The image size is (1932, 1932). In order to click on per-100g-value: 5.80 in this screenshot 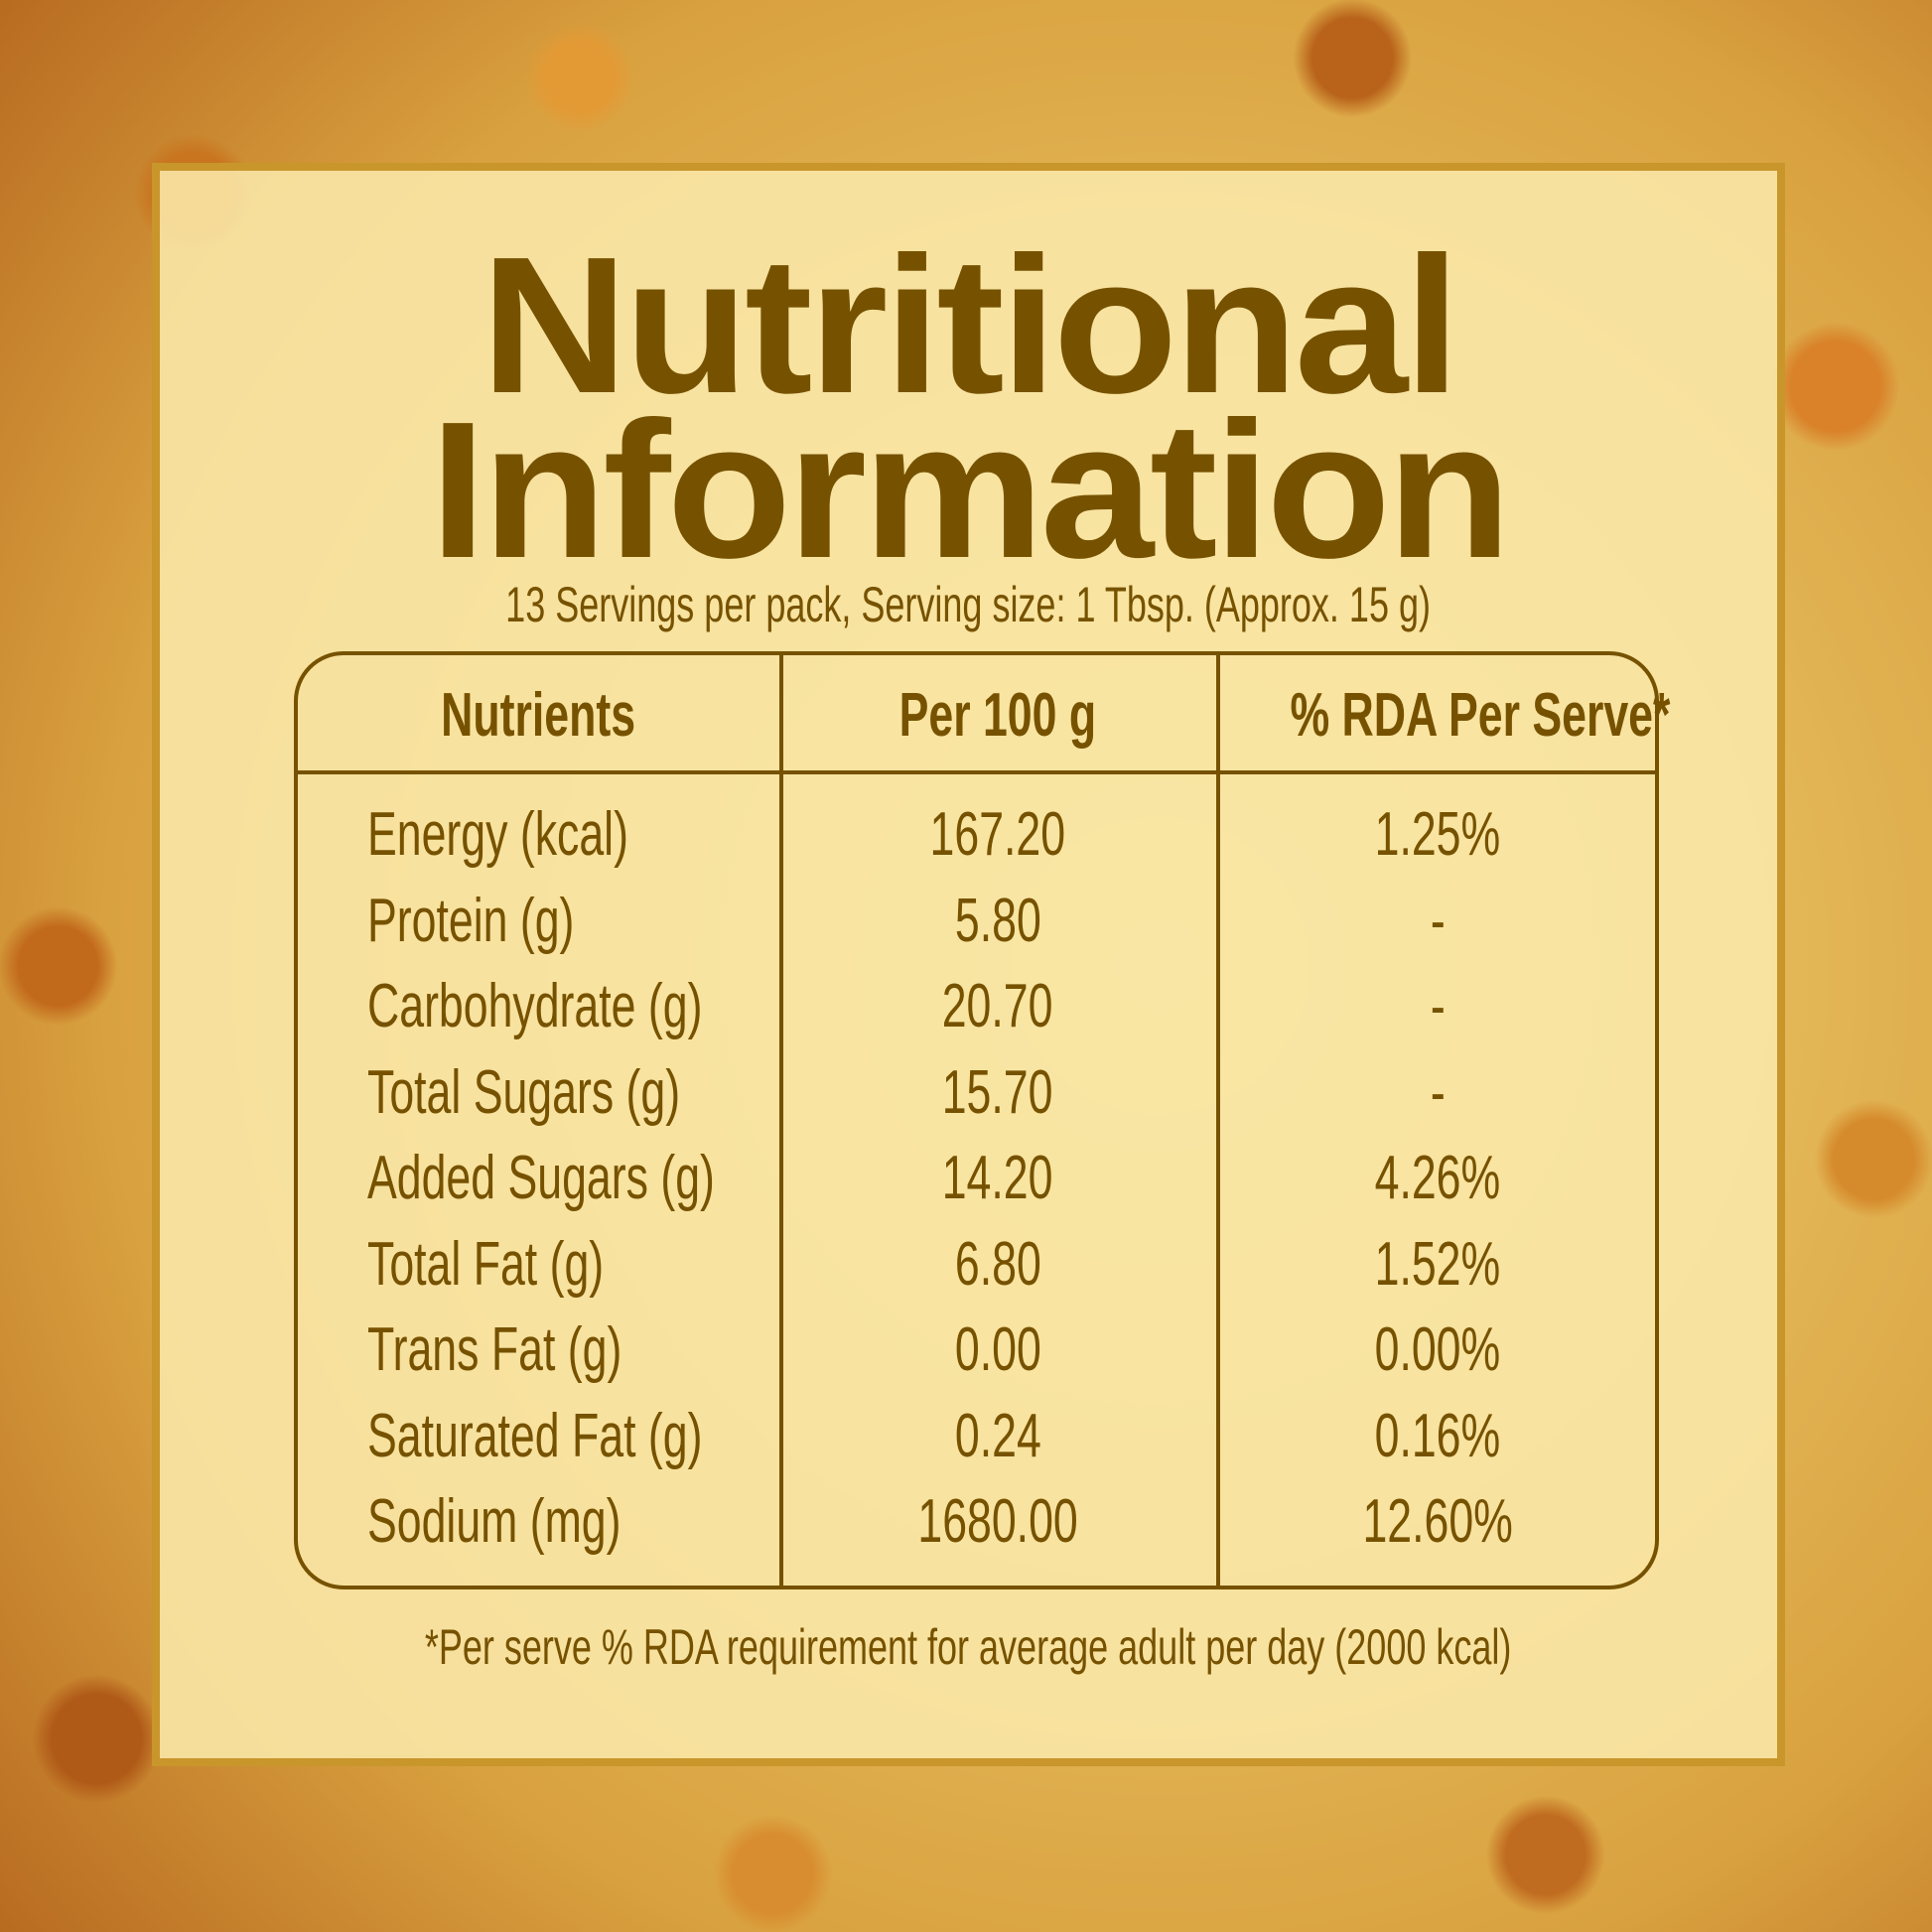, I will do `click(998, 921)`.